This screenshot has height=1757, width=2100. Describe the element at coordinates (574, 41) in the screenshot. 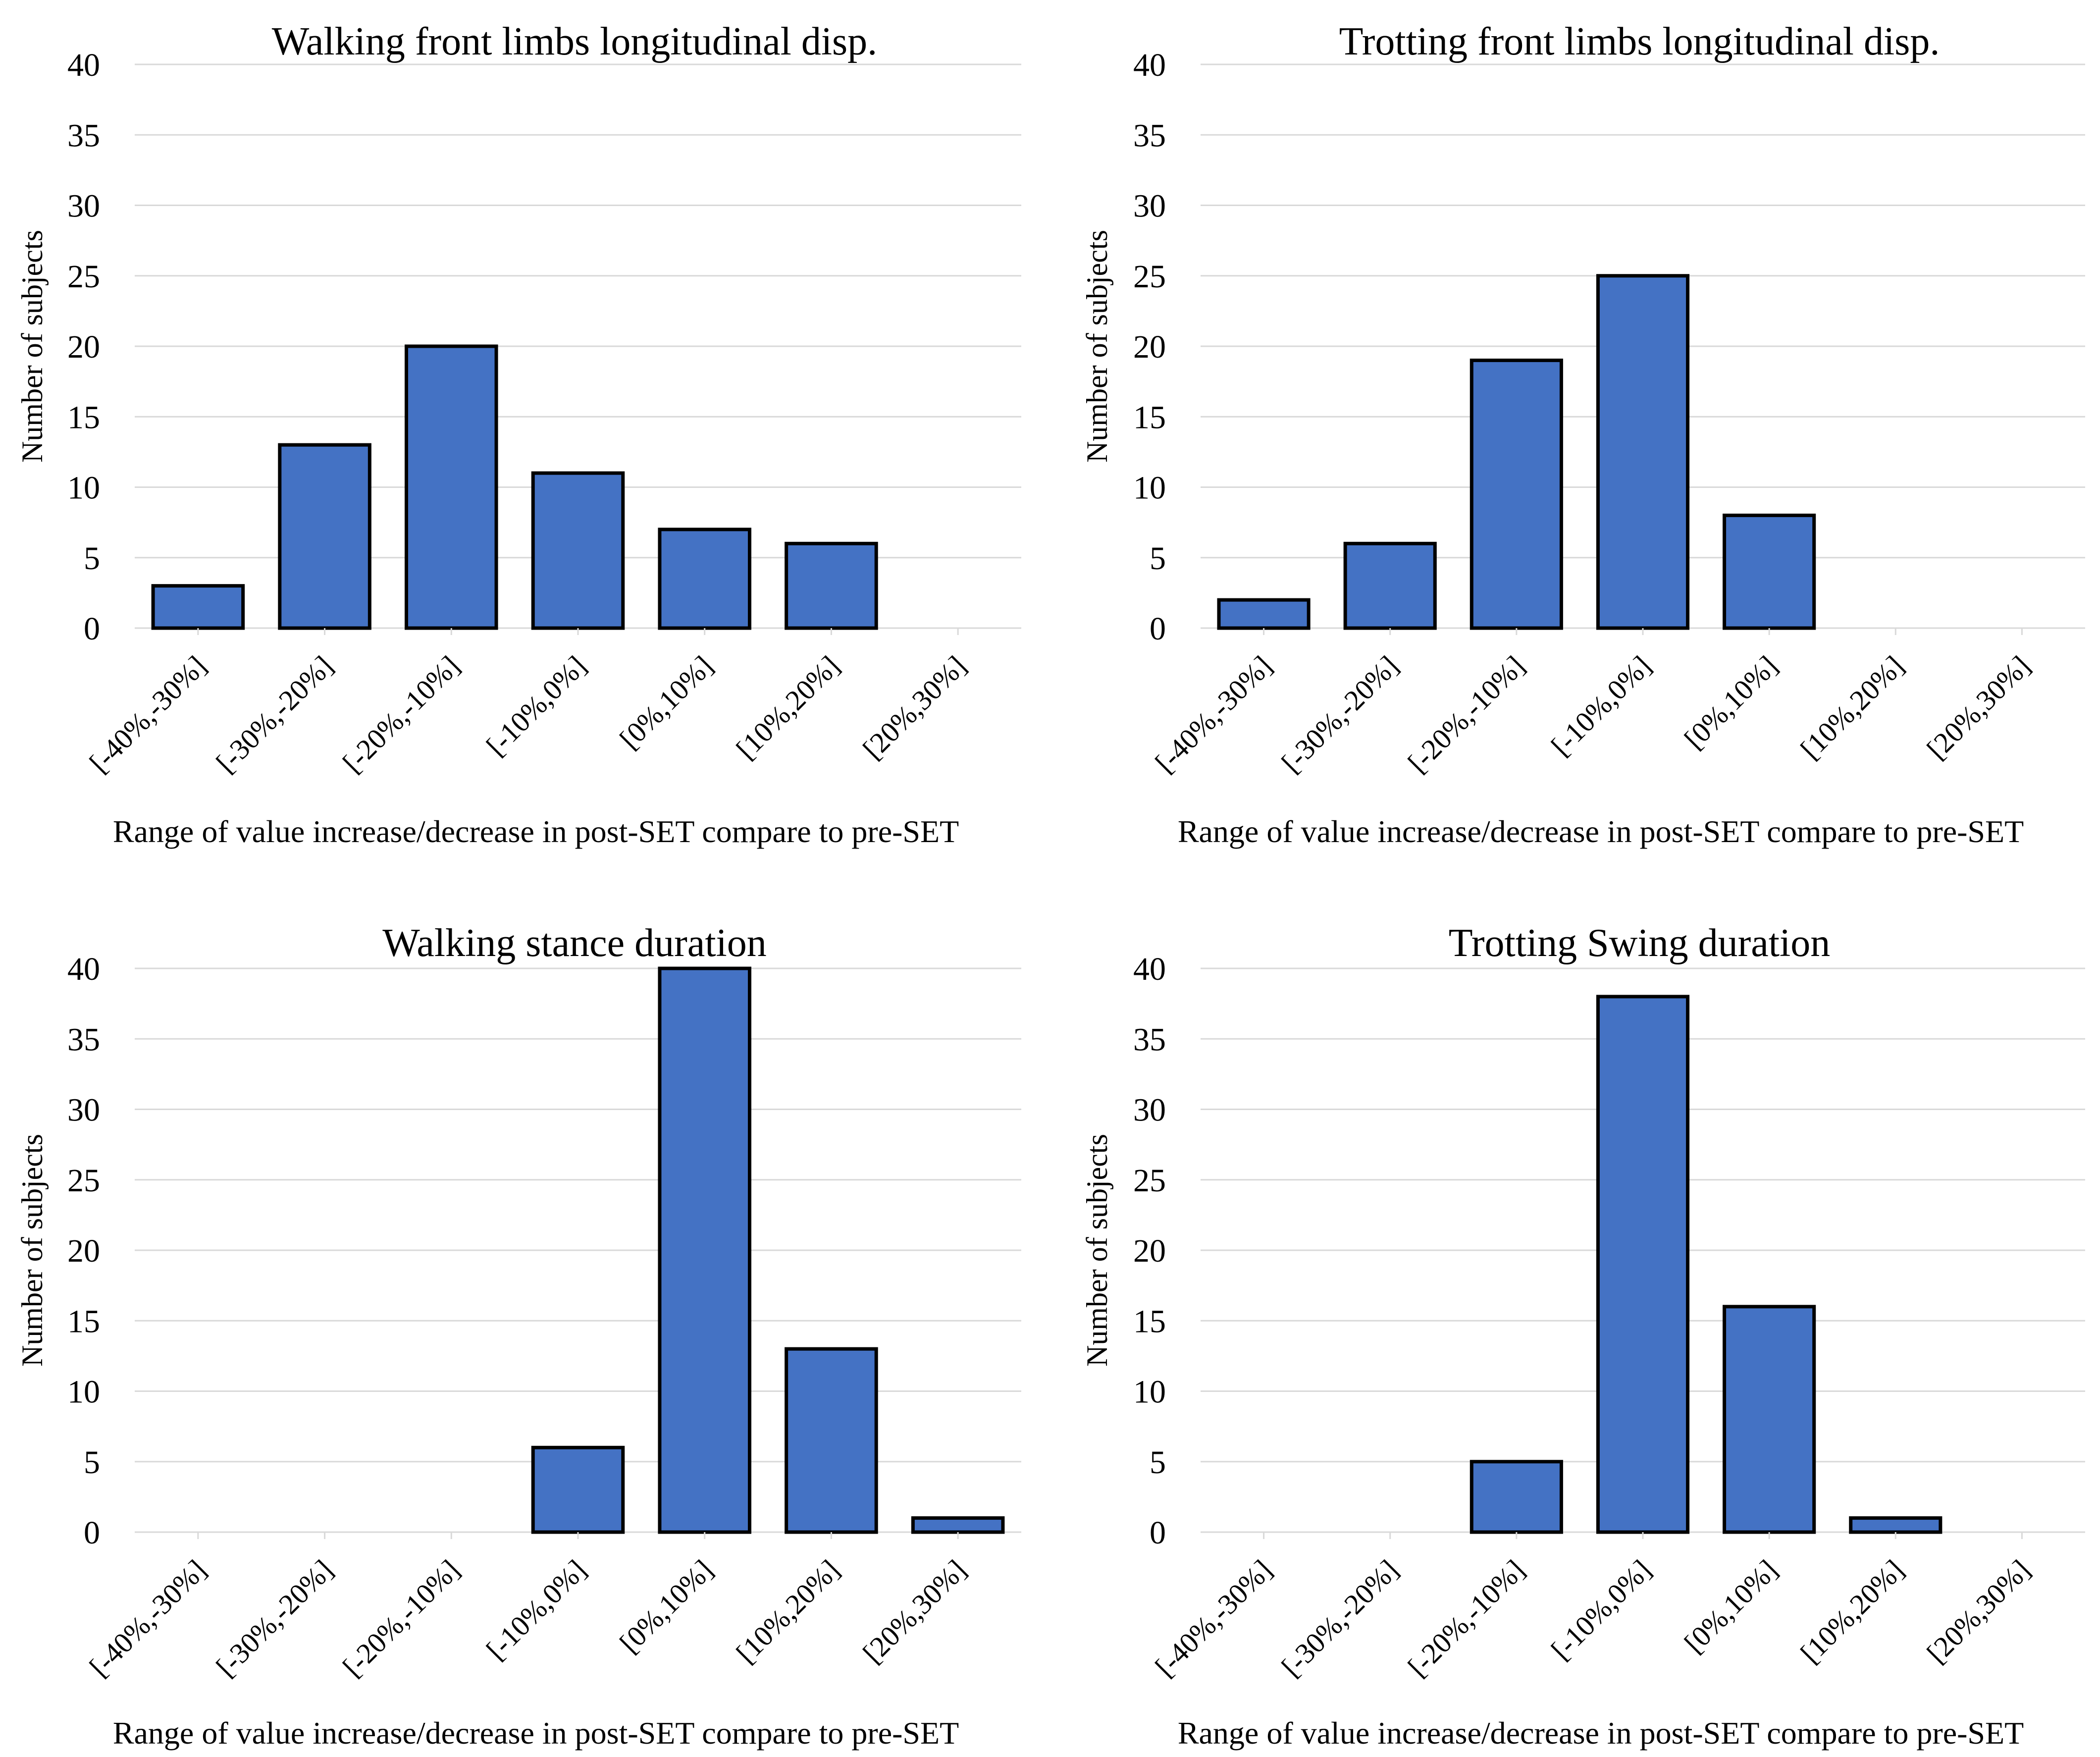

I see `chart-title: Walking front limbs longitudinal disp.` at that location.